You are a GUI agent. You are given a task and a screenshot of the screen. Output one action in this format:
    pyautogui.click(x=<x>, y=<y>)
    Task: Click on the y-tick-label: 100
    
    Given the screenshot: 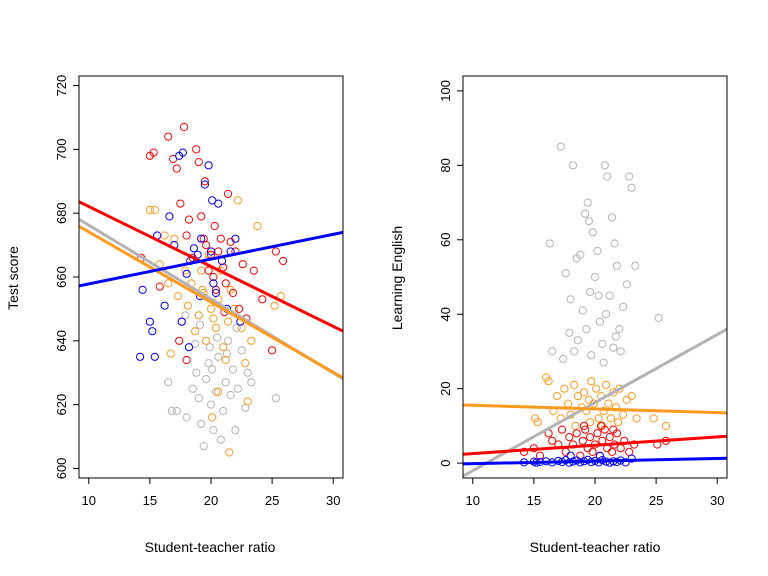 What is the action you would take?
    pyautogui.click(x=445, y=91)
    